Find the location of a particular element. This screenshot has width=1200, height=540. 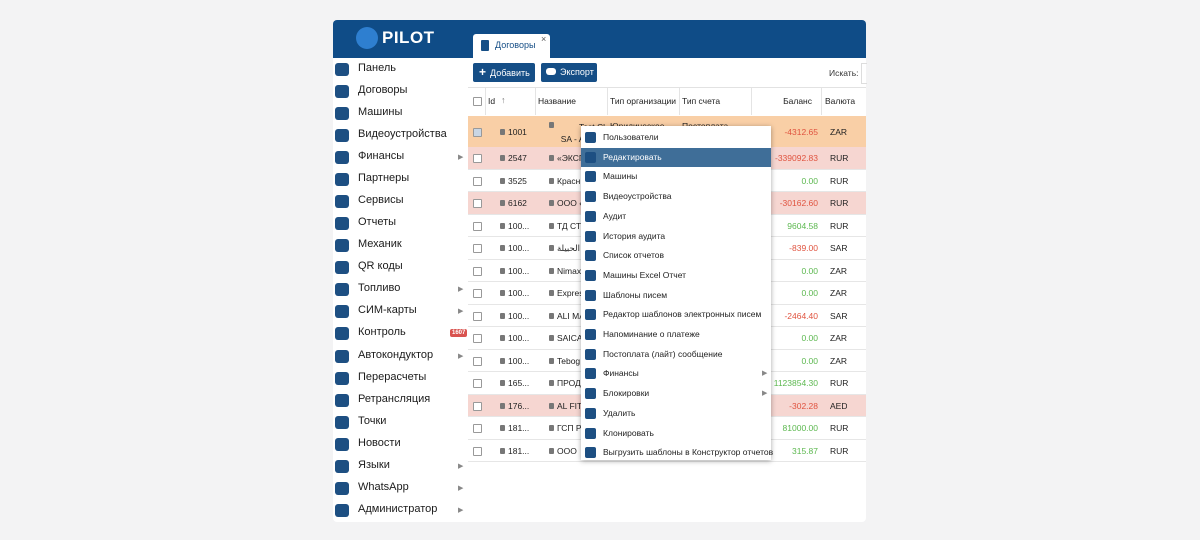

sidebar-item: Машины is located at coordinates (380, 112).